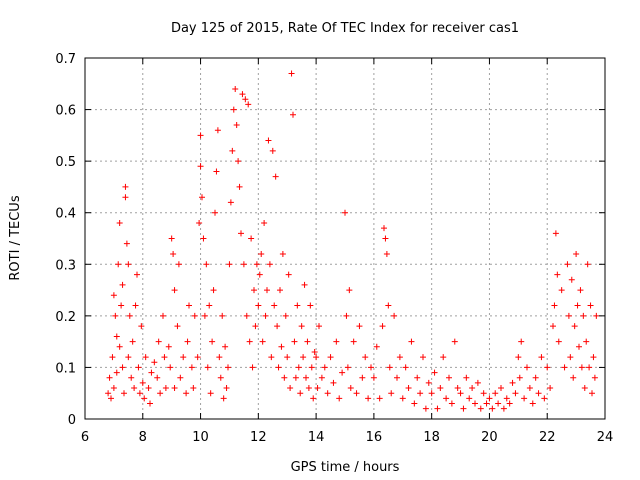 Image resolution: width=640 pixels, height=480 pixels. I want to click on x-tick-label: 10, so click(200, 437).